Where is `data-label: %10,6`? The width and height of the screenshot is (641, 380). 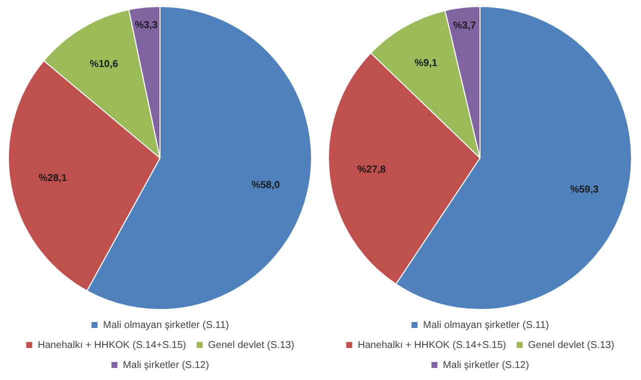 data-label: %10,6 is located at coordinates (104, 64).